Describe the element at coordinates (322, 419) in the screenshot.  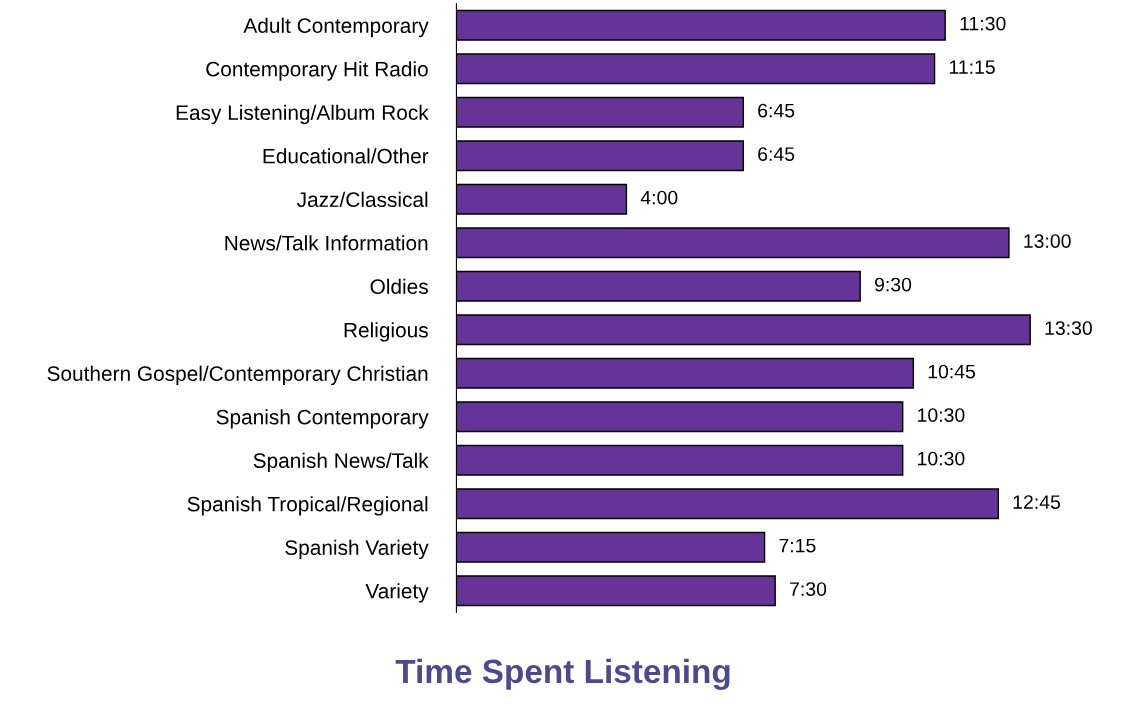
I see `y-tick-label: Spanish Contemporary` at that location.